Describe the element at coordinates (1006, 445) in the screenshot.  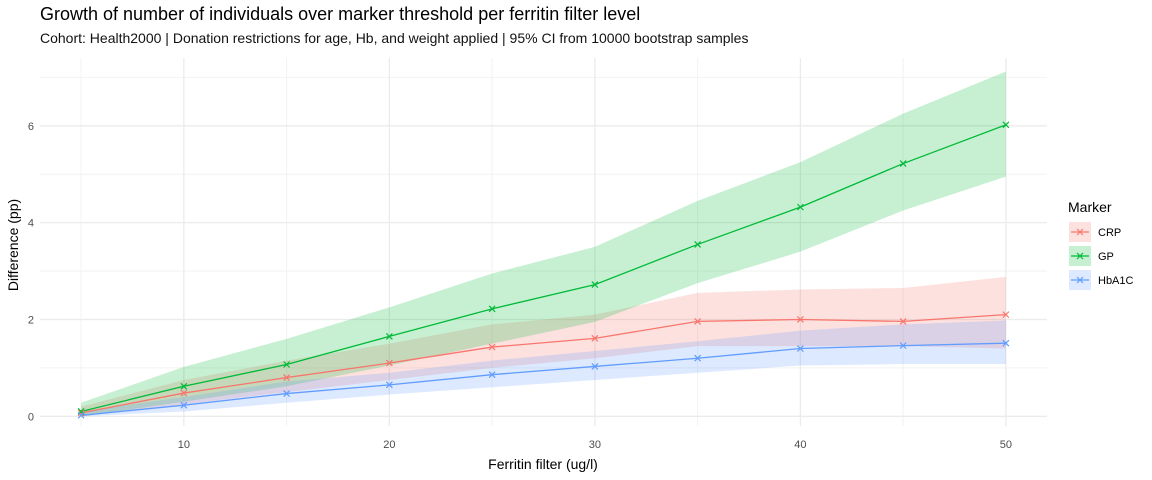
I see `x-tick-label: 50` at that location.